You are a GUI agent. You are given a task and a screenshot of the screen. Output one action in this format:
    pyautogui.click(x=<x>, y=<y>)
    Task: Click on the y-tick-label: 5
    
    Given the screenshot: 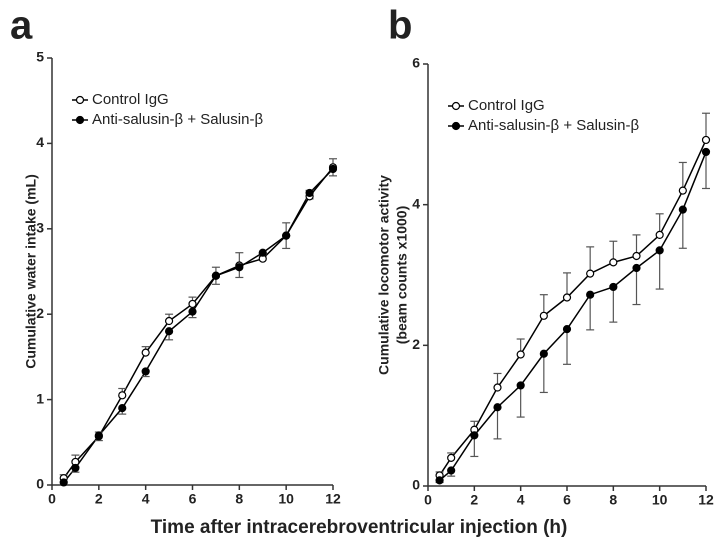 What is the action you would take?
    pyautogui.click(x=40, y=57)
    